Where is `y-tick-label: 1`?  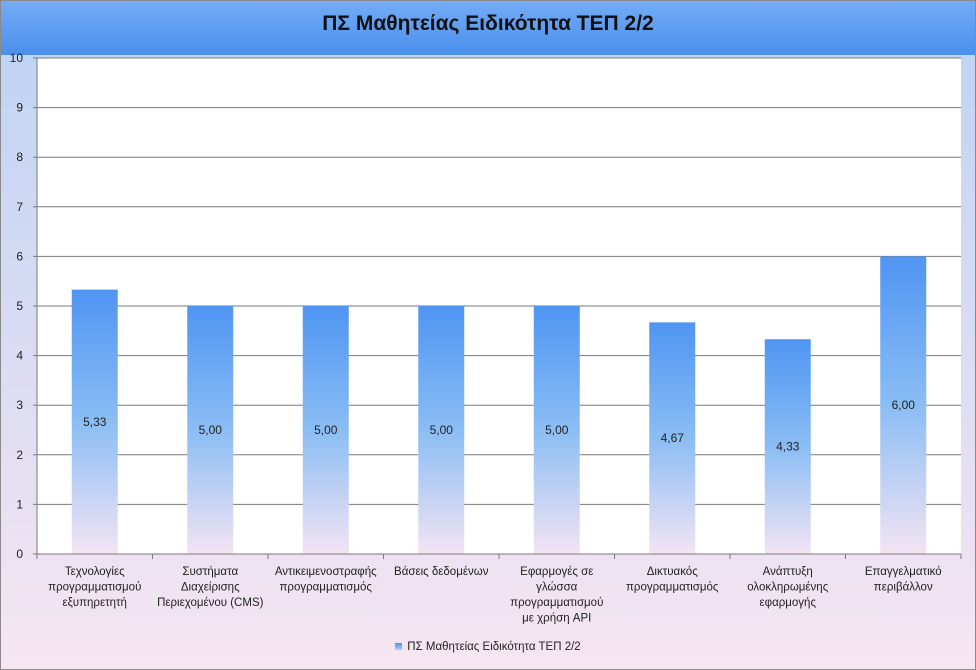
y-tick-label: 1 is located at coordinates (19, 504).